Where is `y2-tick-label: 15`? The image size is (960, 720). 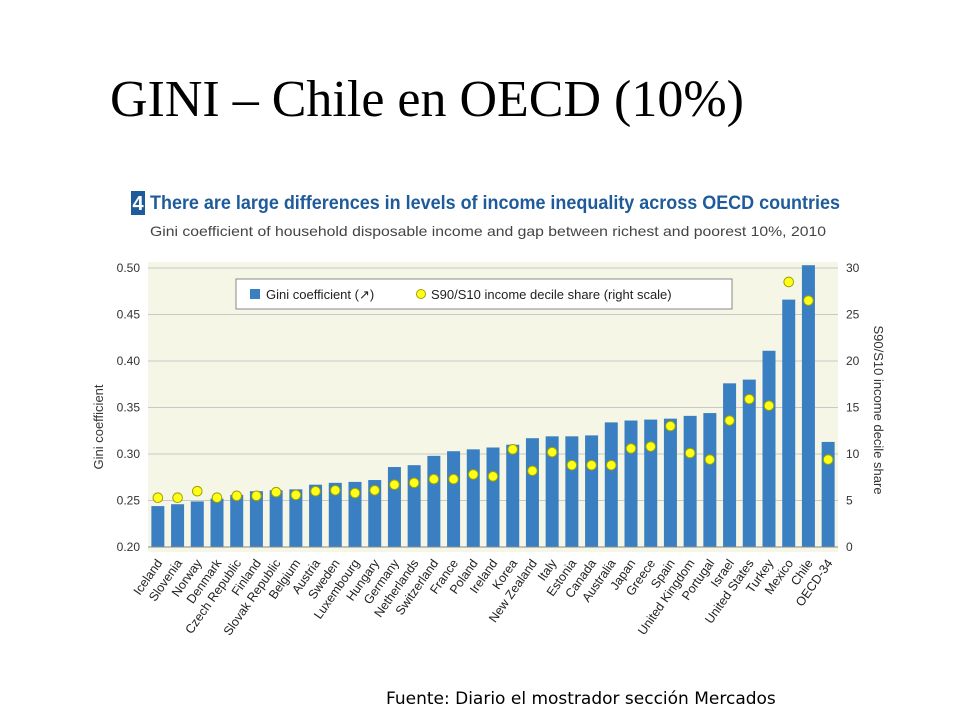
y2-tick-label: 15 is located at coordinates (853, 408).